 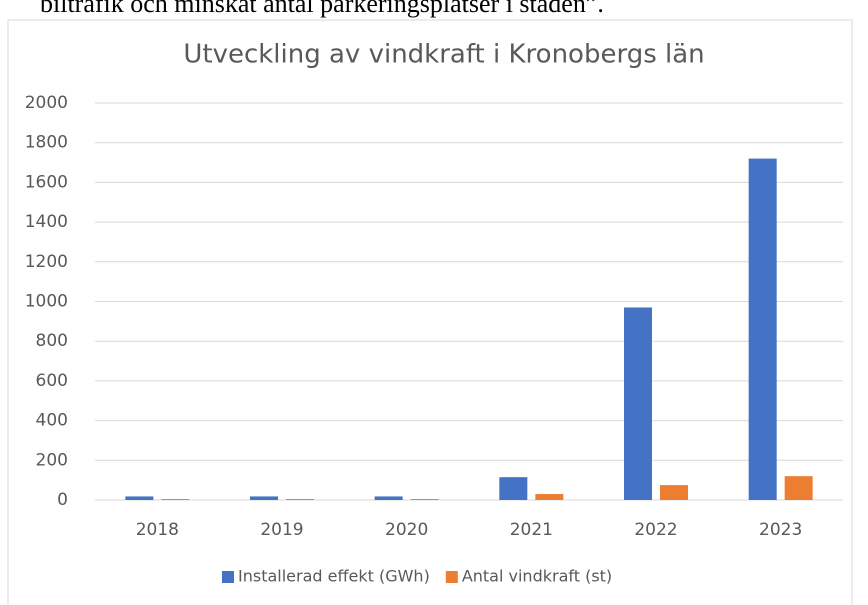 I want to click on y-tick-label: 600, so click(x=52, y=381).